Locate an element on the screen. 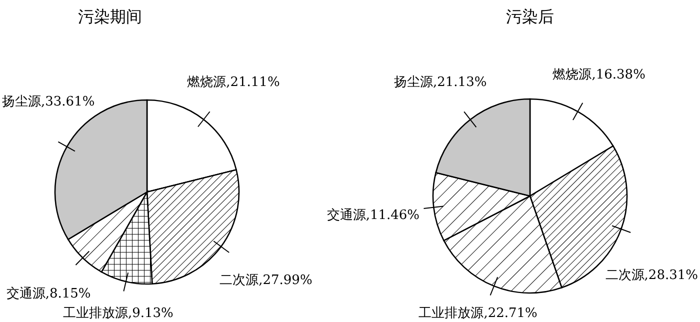 The width and height of the screenshot is (700, 322). slice-label: 扬尘源,21.13% is located at coordinates (440, 82).